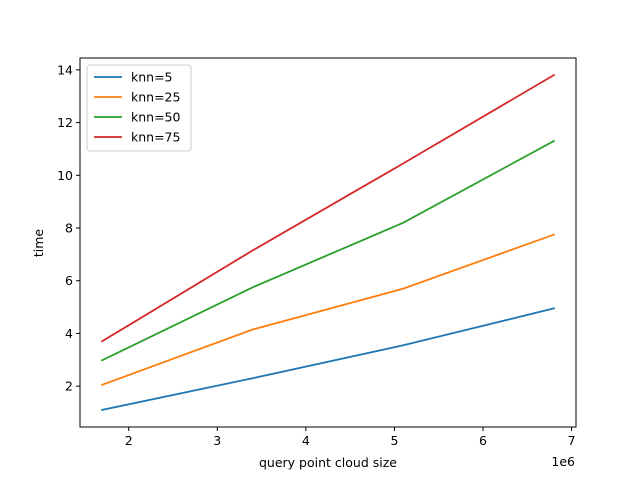  What do you see at coordinates (155, 97) in the screenshot?
I see `legend-label-knn-25: knn=25` at bounding box center [155, 97].